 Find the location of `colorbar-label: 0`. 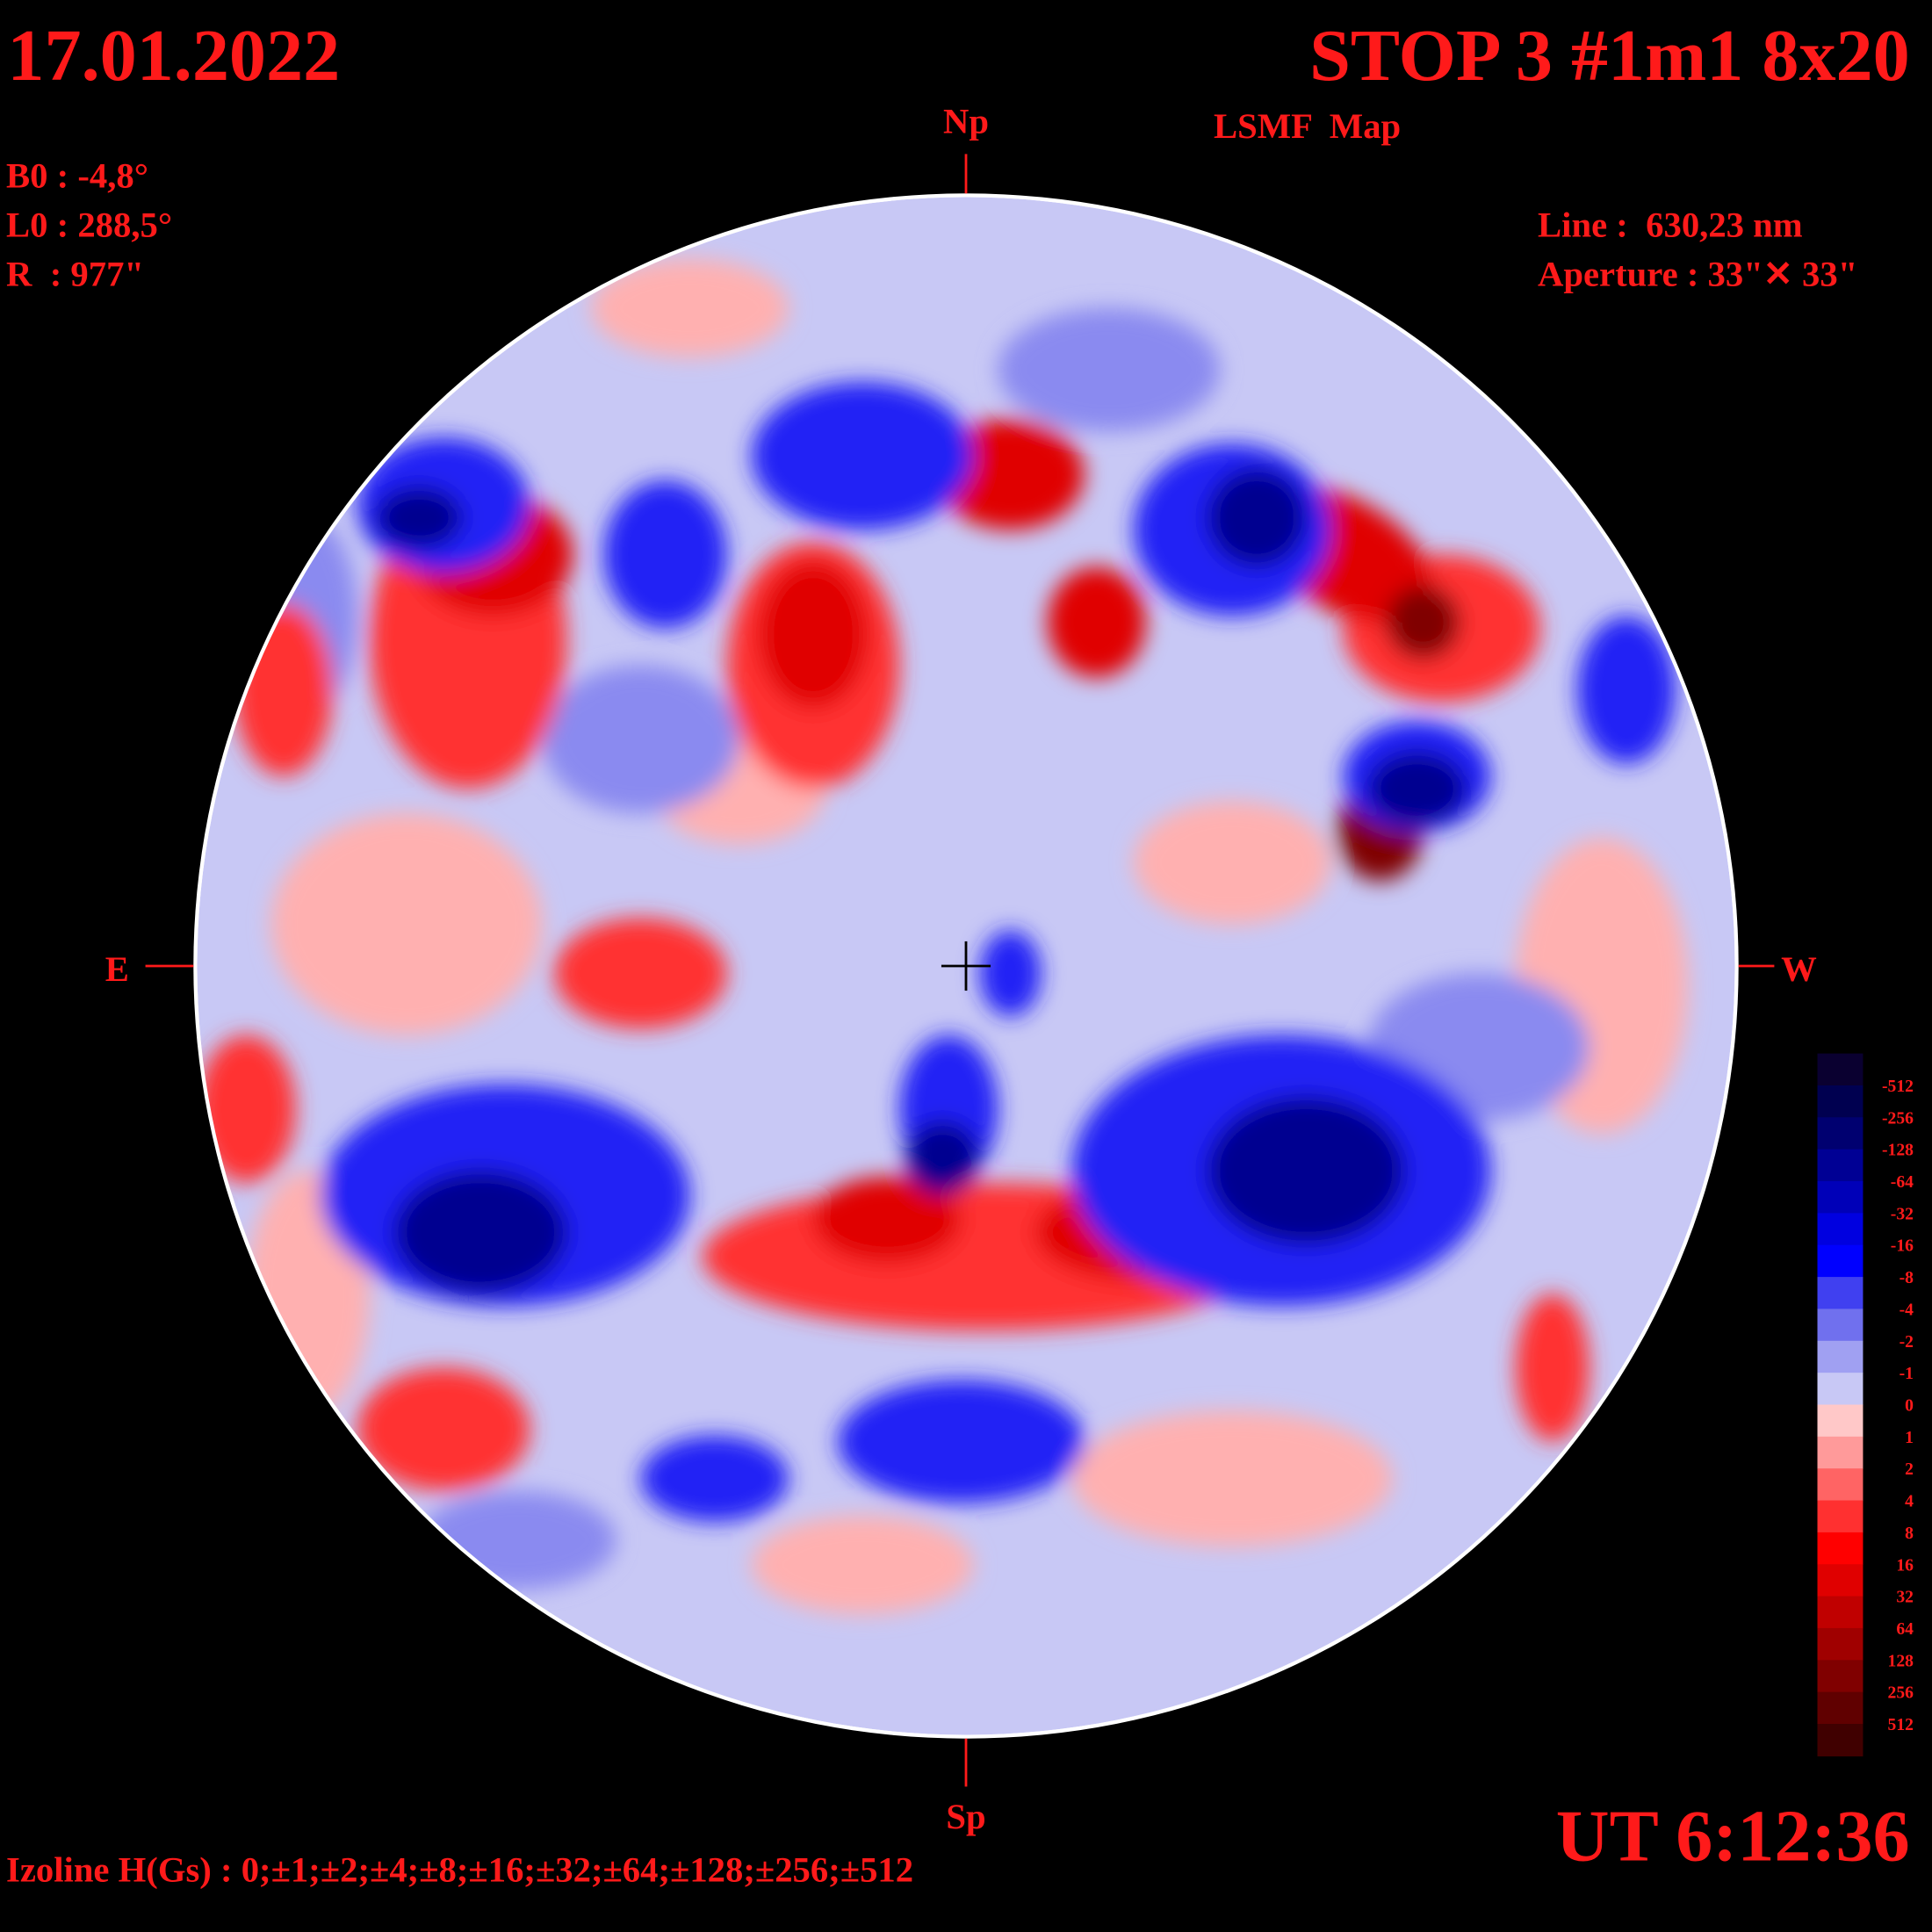

colorbar-label: 0 is located at coordinates (1909, 1406).